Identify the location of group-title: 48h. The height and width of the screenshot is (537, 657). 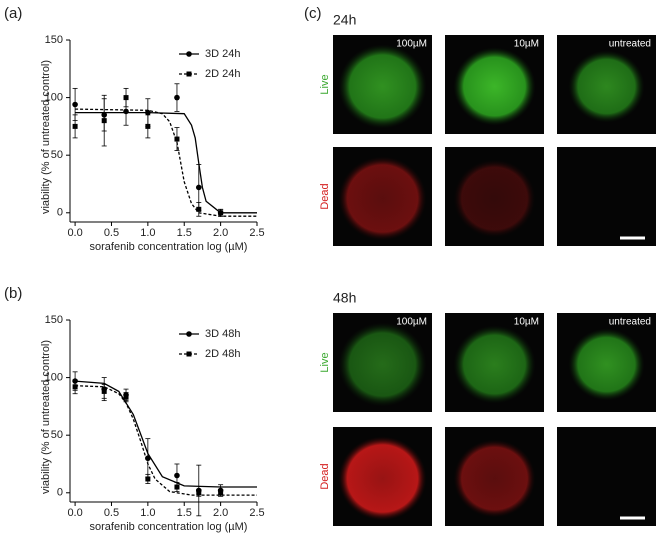
(344, 298).